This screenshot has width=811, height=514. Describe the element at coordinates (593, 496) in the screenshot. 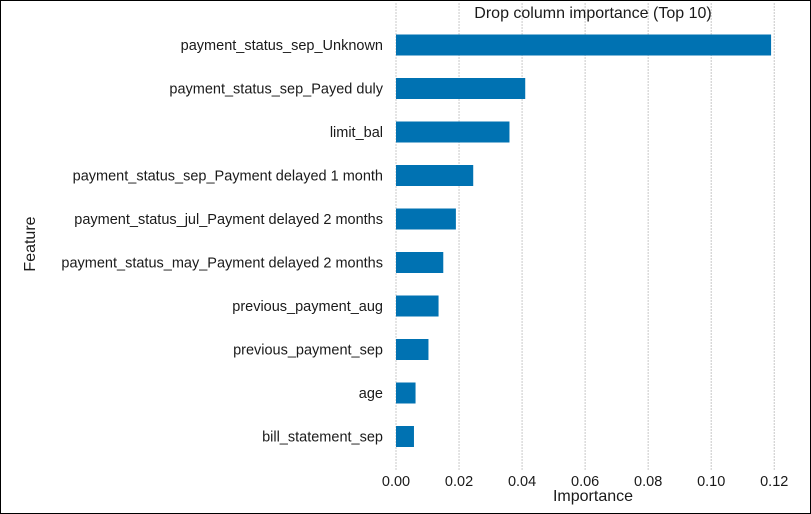

I see `x-axis-label: Importance` at that location.